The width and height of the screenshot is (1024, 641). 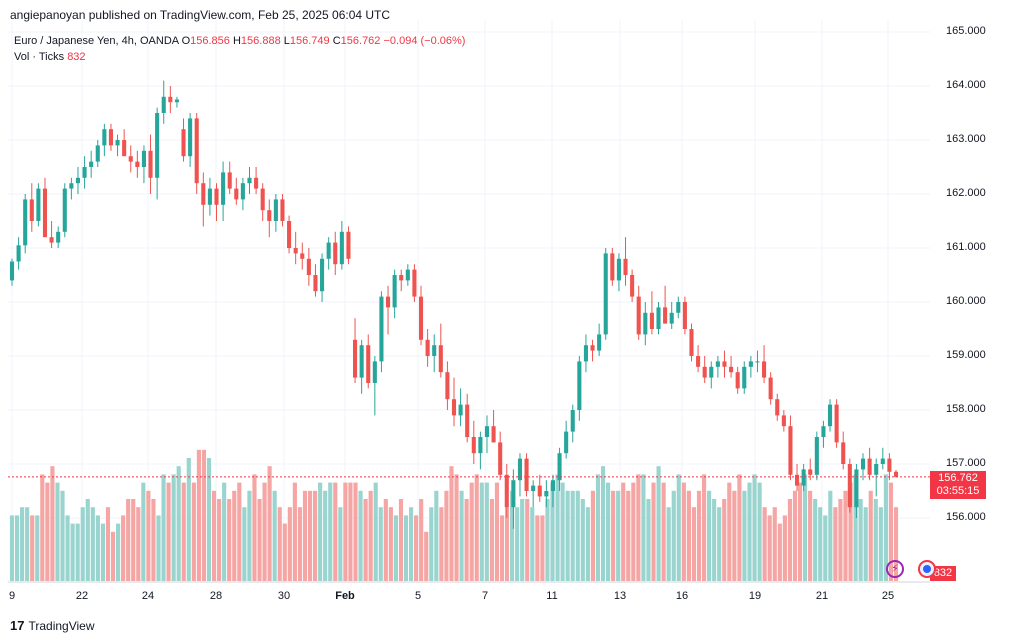 What do you see at coordinates (418, 596) in the screenshot?
I see `x-tick-label: 5` at bounding box center [418, 596].